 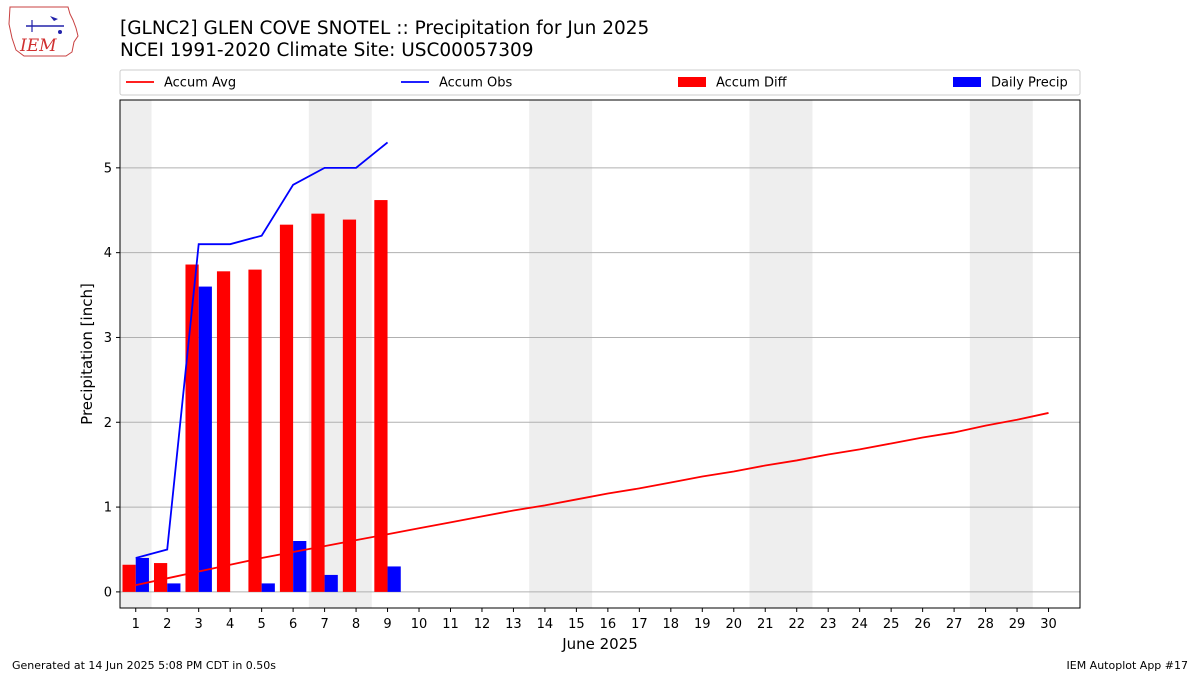 What do you see at coordinates (200, 83) in the screenshot?
I see `legend-label: Accum Avg` at bounding box center [200, 83].